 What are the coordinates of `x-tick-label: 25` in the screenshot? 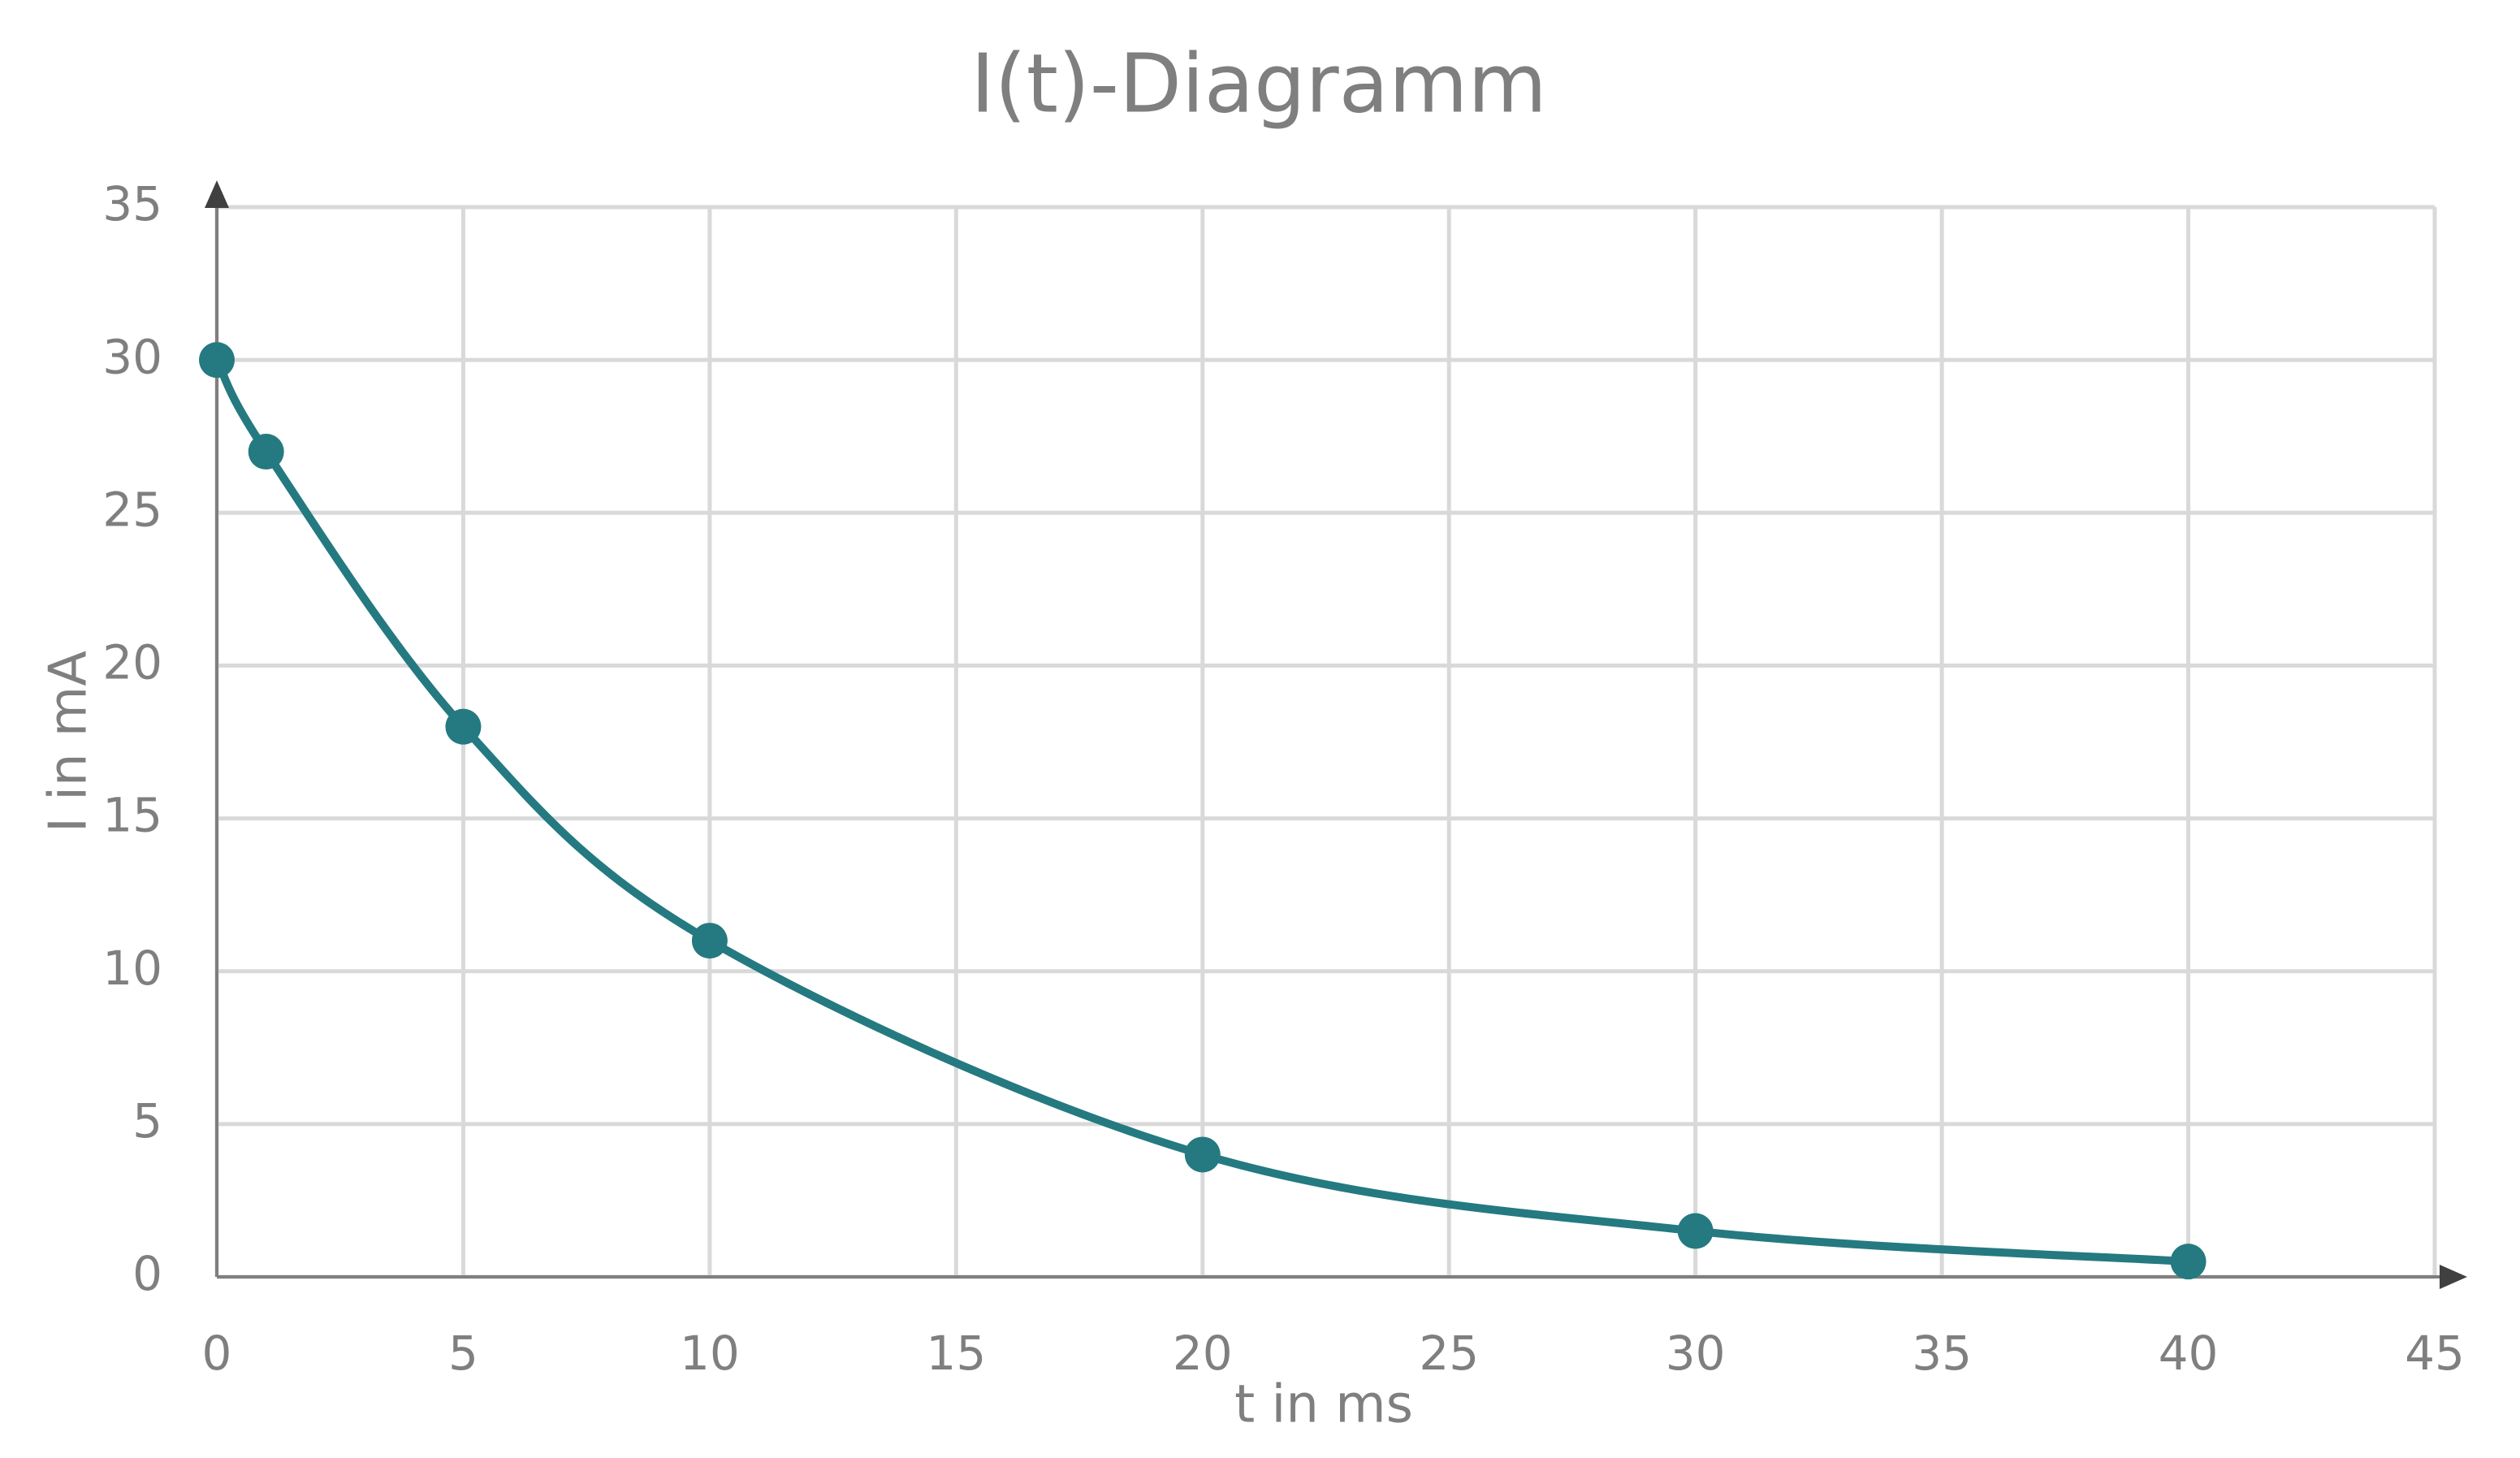 It's located at (1449, 1353).